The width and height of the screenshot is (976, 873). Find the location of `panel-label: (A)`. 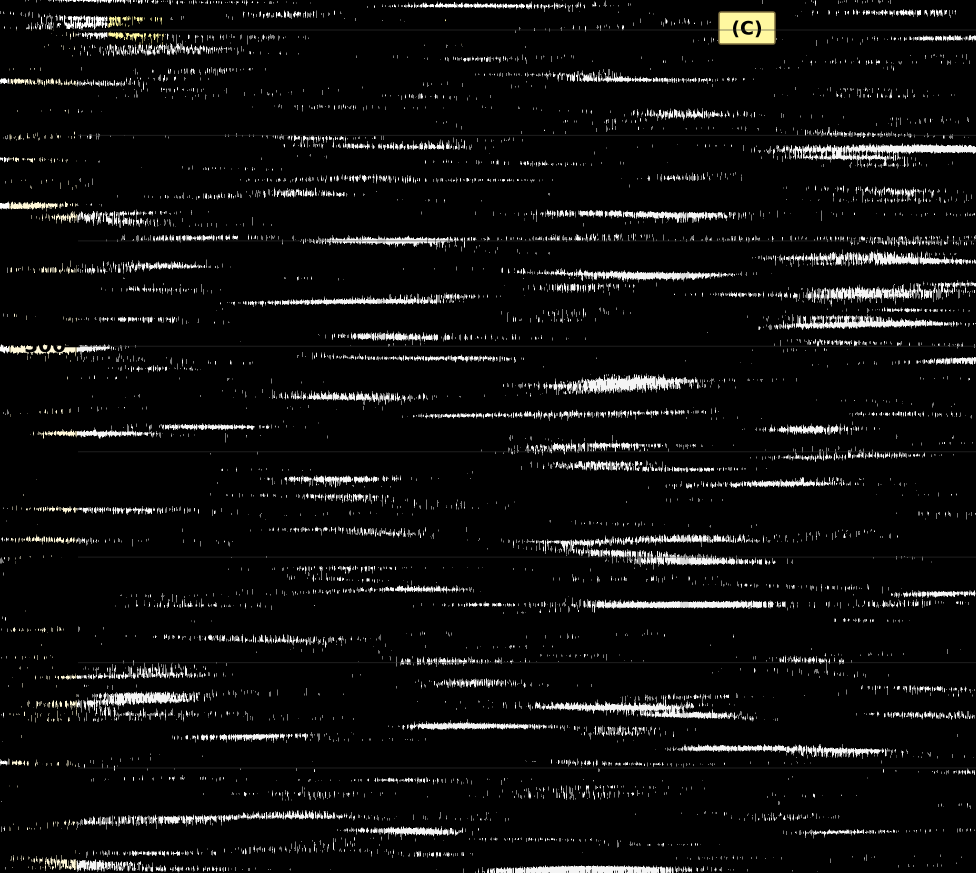

panel-label: (A) is located at coordinates (136, 29).